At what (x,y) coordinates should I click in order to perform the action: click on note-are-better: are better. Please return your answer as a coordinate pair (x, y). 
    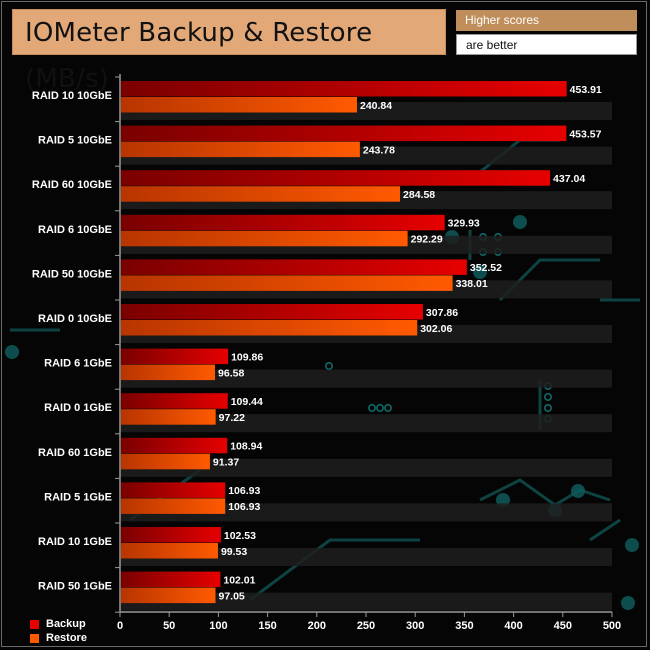
    Looking at the image, I should click on (546, 44).